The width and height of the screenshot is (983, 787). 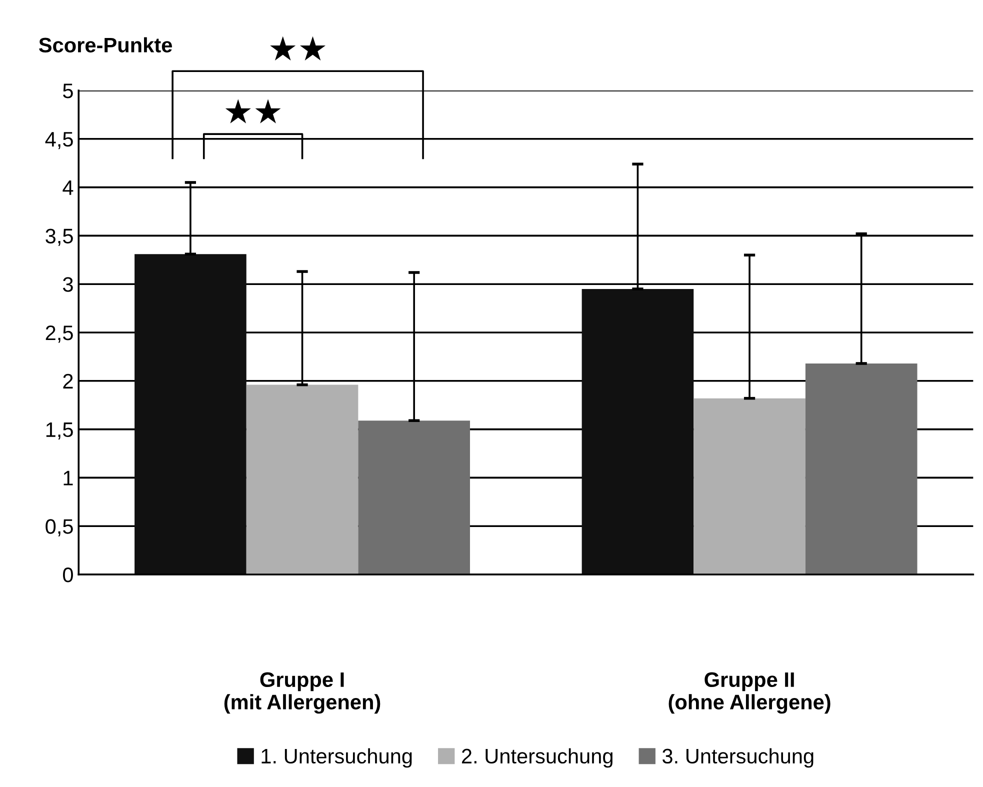 What do you see at coordinates (537, 758) in the screenshot?
I see `legend-label: 2. Untersuchung` at bounding box center [537, 758].